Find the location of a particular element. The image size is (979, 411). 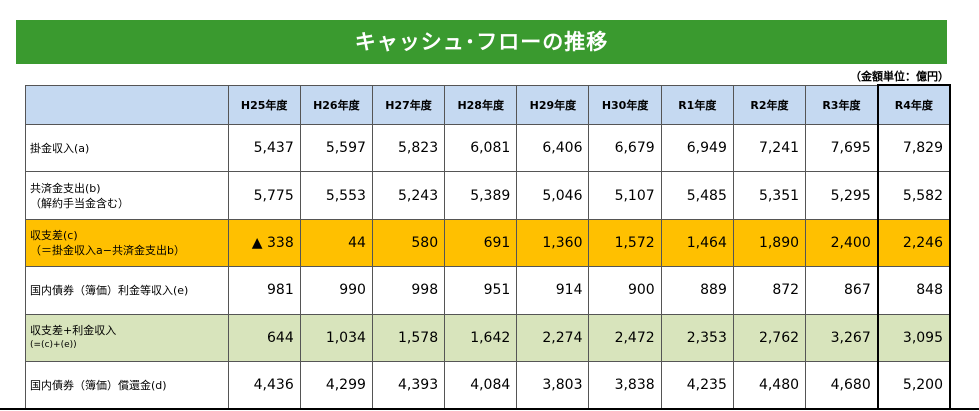

column-header: R3年度 is located at coordinates (842, 104).